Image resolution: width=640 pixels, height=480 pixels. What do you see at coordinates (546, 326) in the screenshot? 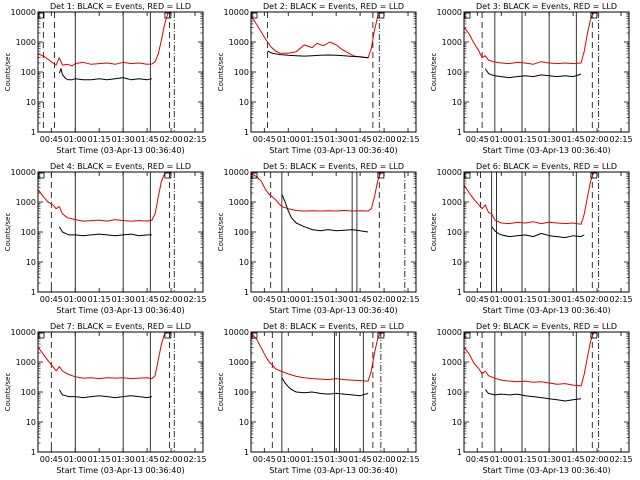
I see `chart-title: Det 9: BLACK = Events, RED = LLD` at bounding box center [546, 326].